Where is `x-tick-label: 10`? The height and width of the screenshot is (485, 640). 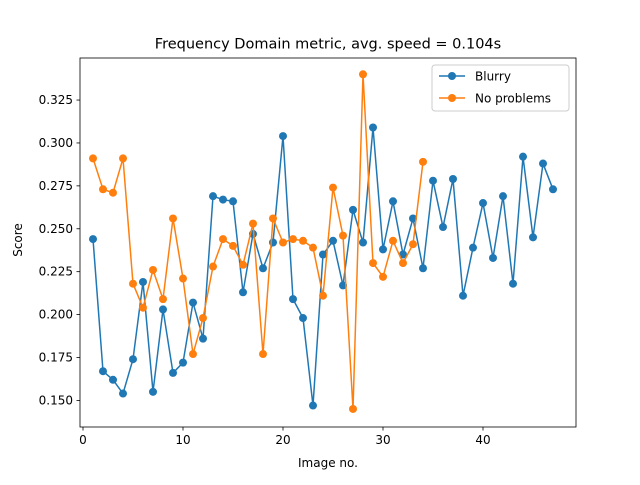
x-tick-label: 10 is located at coordinates (182, 440).